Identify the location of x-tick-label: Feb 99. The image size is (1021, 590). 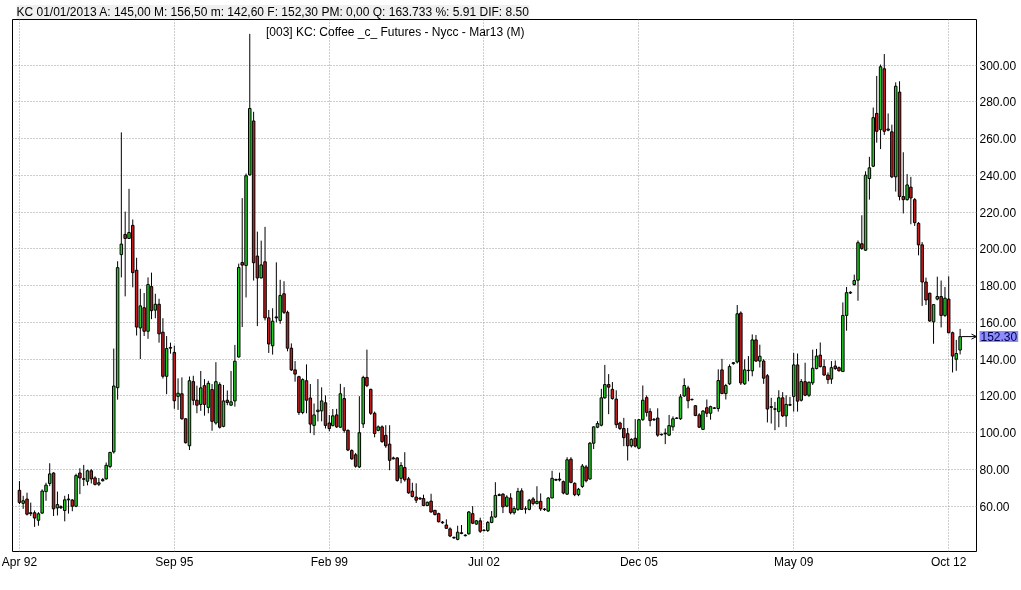
(329, 561).